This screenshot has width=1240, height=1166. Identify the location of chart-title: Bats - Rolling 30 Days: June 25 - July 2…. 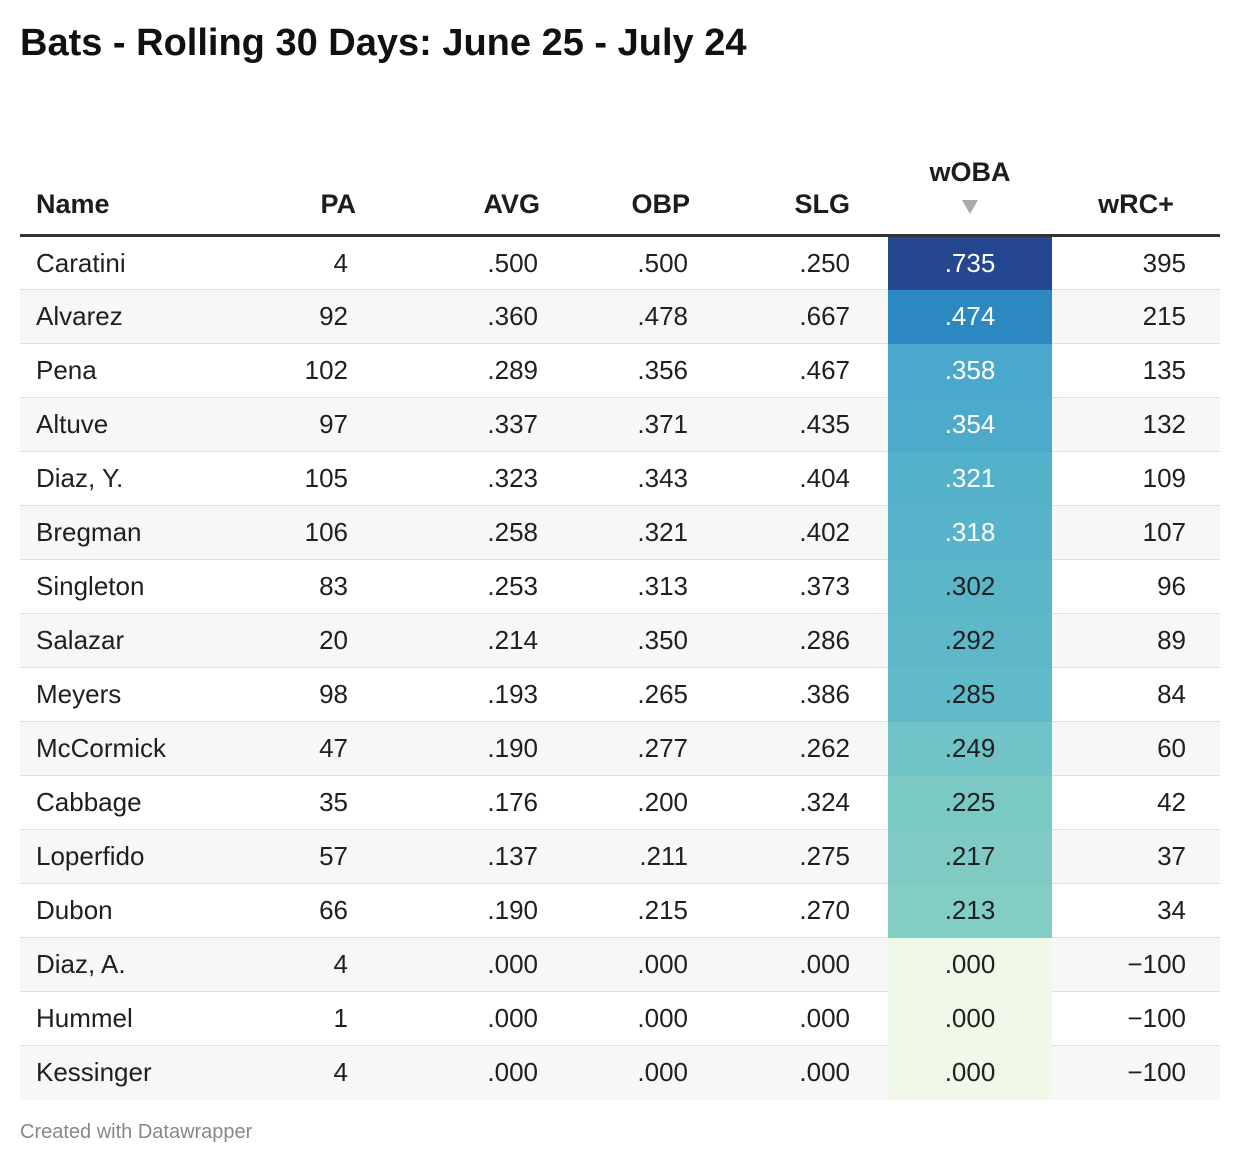
(383, 43).